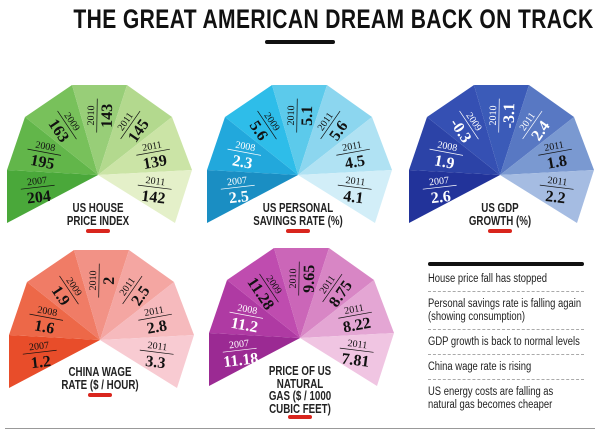  What do you see at coordinates (357, 326) in the screenshot?
I see `value-label: 8.22` at bounding box center [357, 326].